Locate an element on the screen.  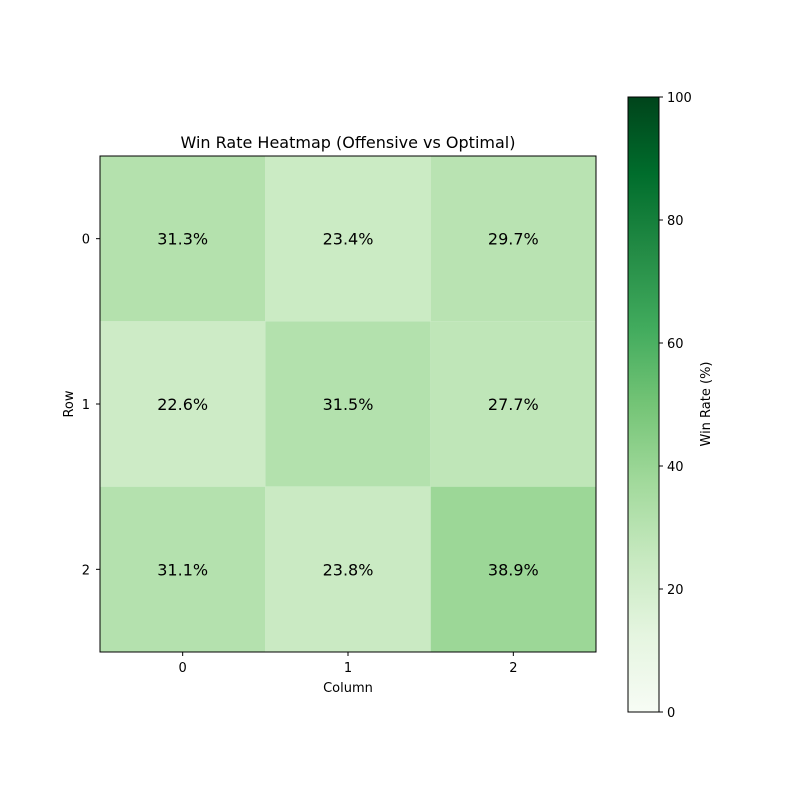
cell-value-label: 23.4% is located at coordinates (348, 239).